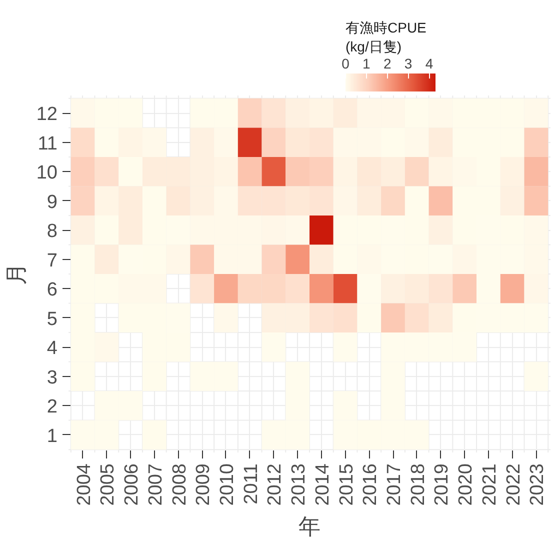 This screenshot has height=541, width=558. What do you see at coordinates (155, 484) in the screenshot?
I see `x-tick-label: 2007` at bounding box center [155, 484].